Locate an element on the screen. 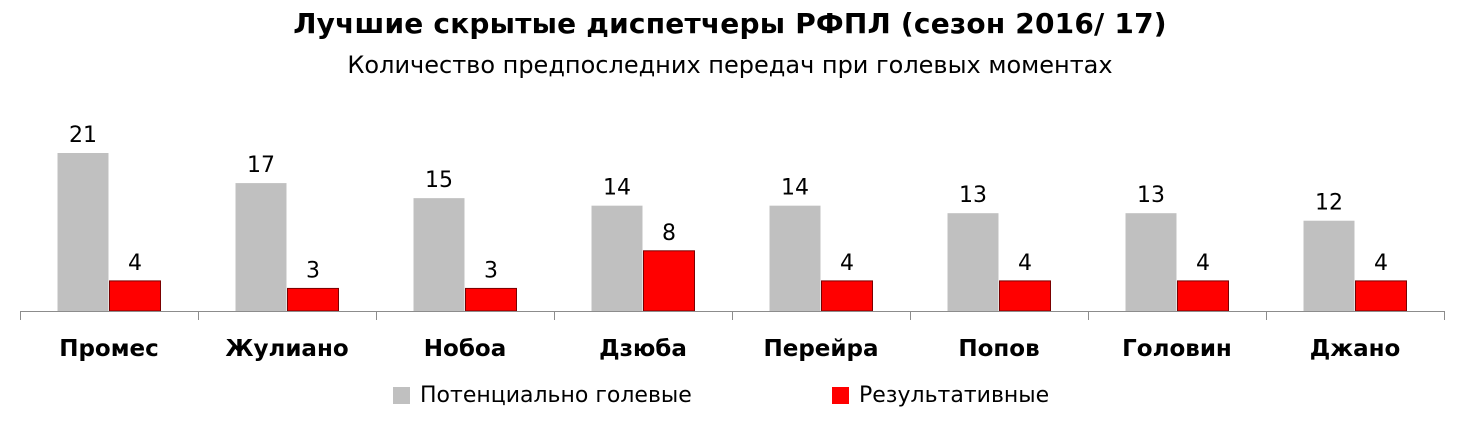 The width and height of the screenshot is (1460, 421). data-label-potential-2: 15 is located at coordinates (439, 180).